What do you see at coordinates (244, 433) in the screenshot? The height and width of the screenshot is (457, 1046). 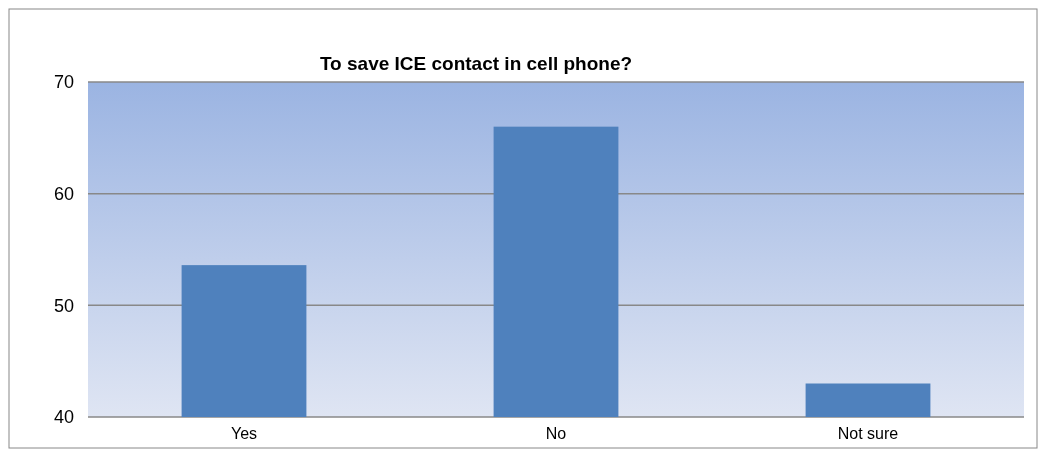 I see `x-tick-label: Yes` at bounding box center [244, 433].